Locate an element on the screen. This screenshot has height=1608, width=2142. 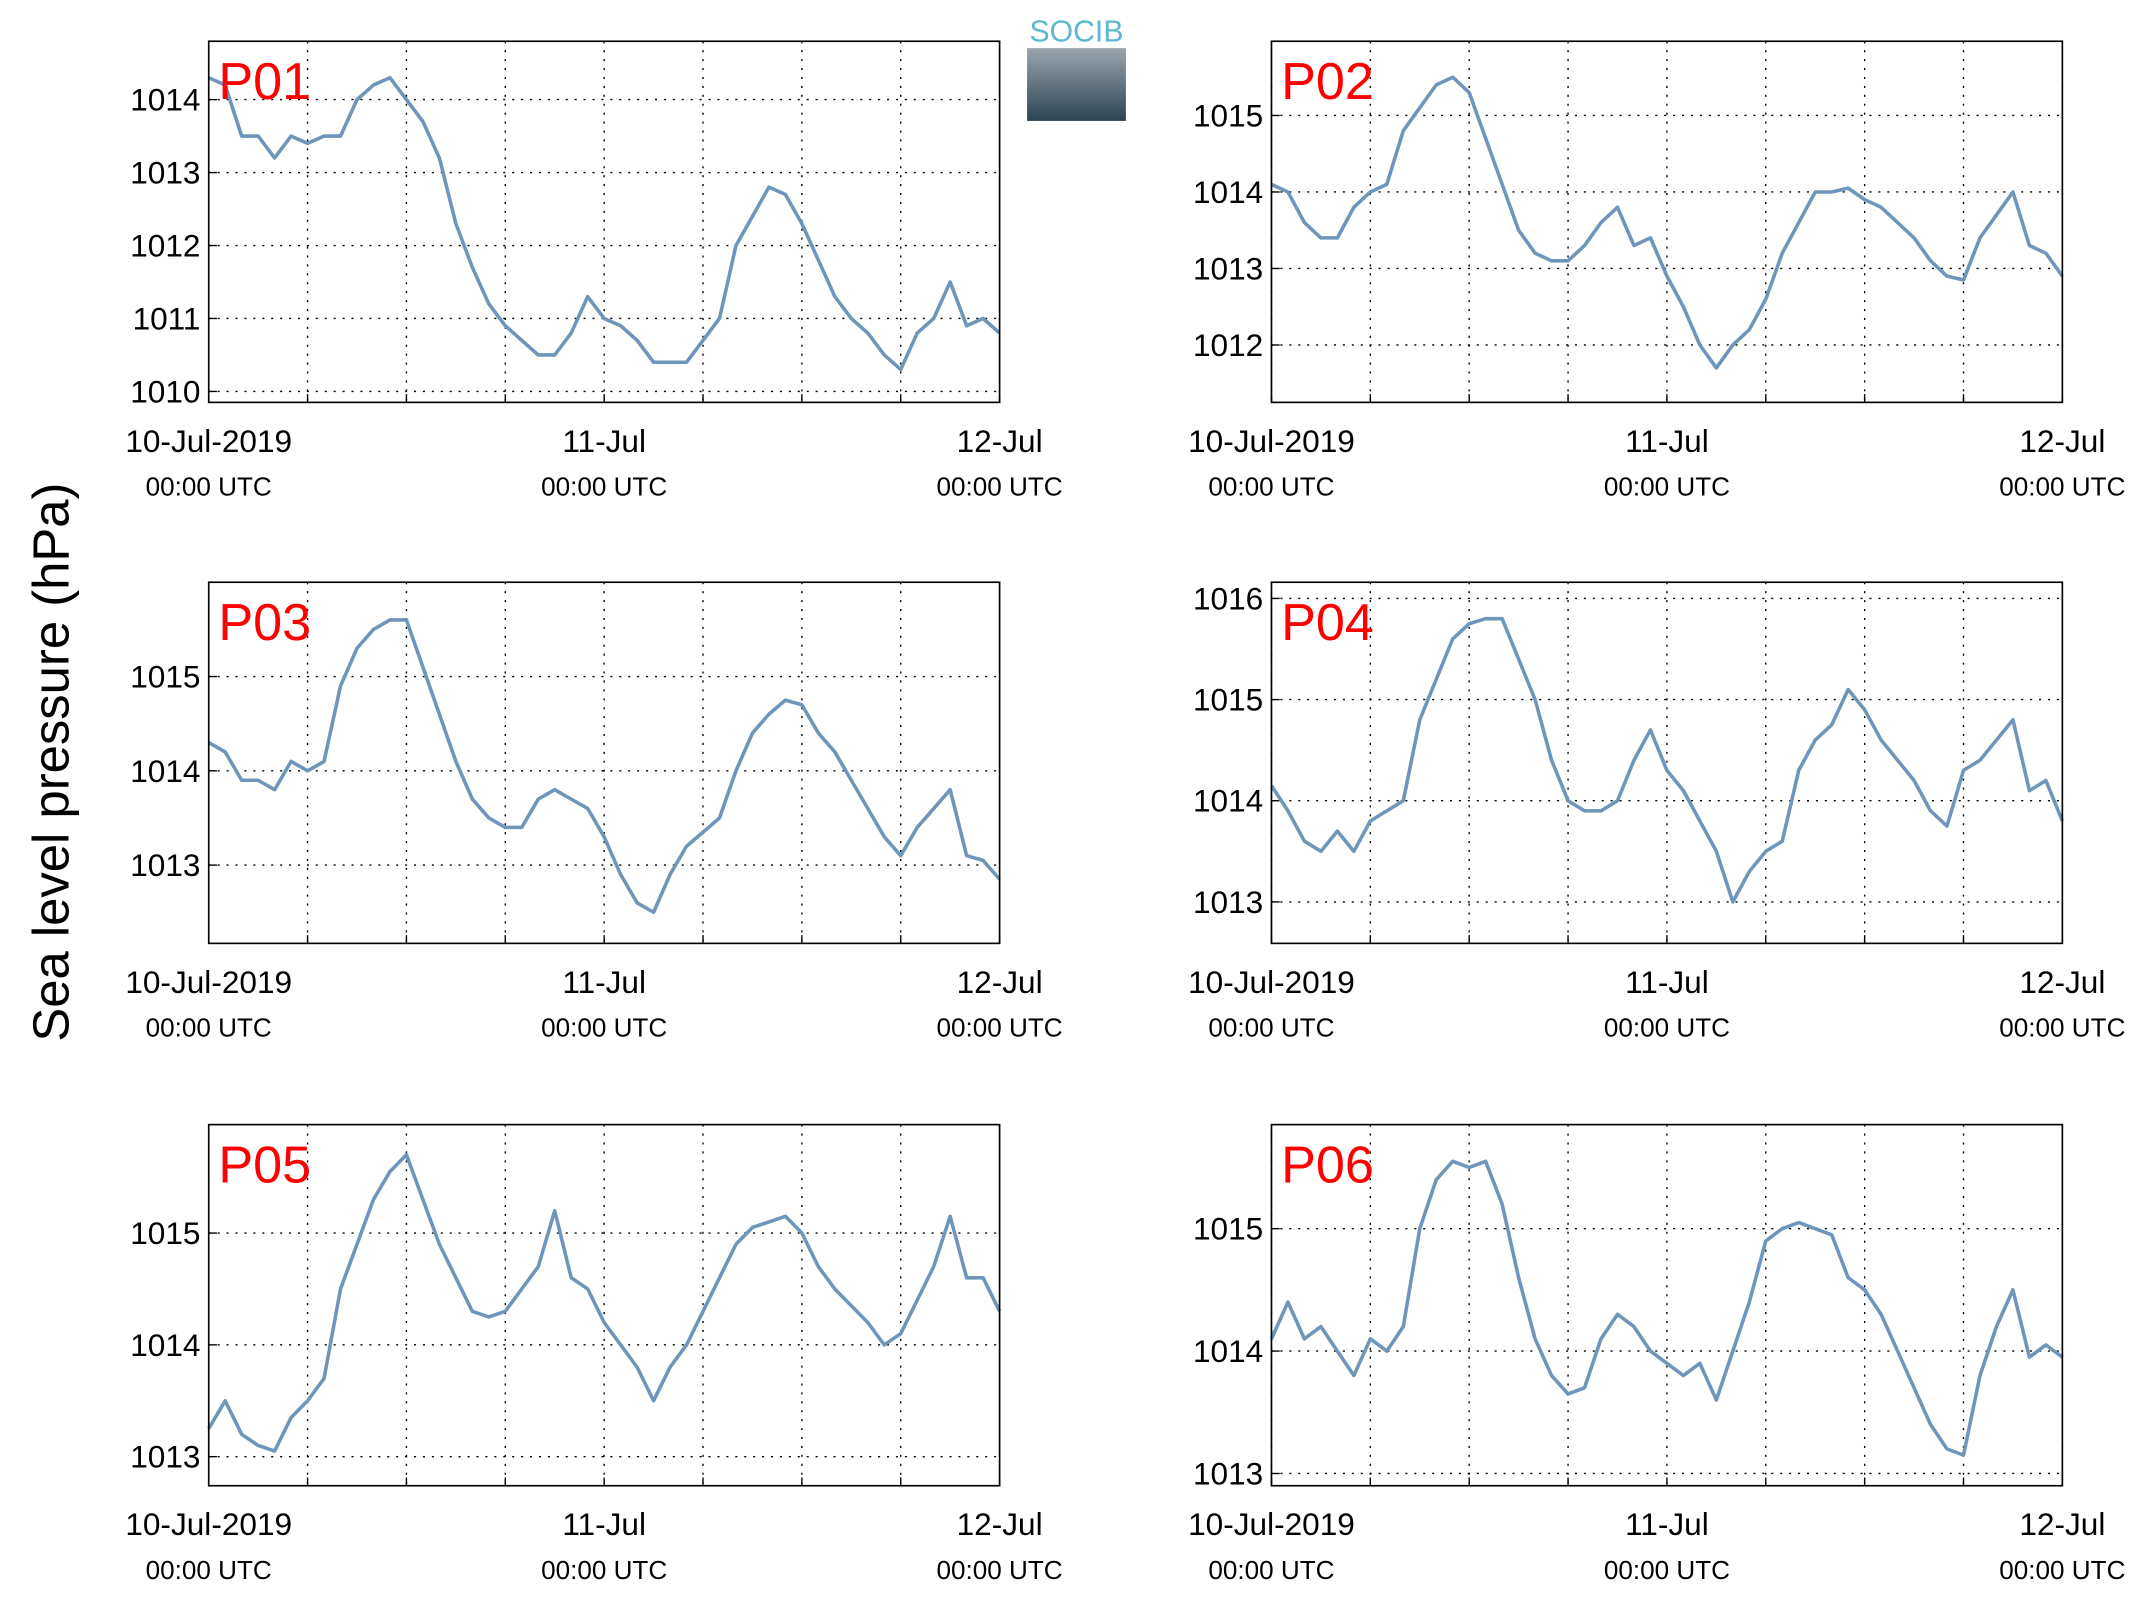
panel-title: P01 is located at coordinates (264, 82).